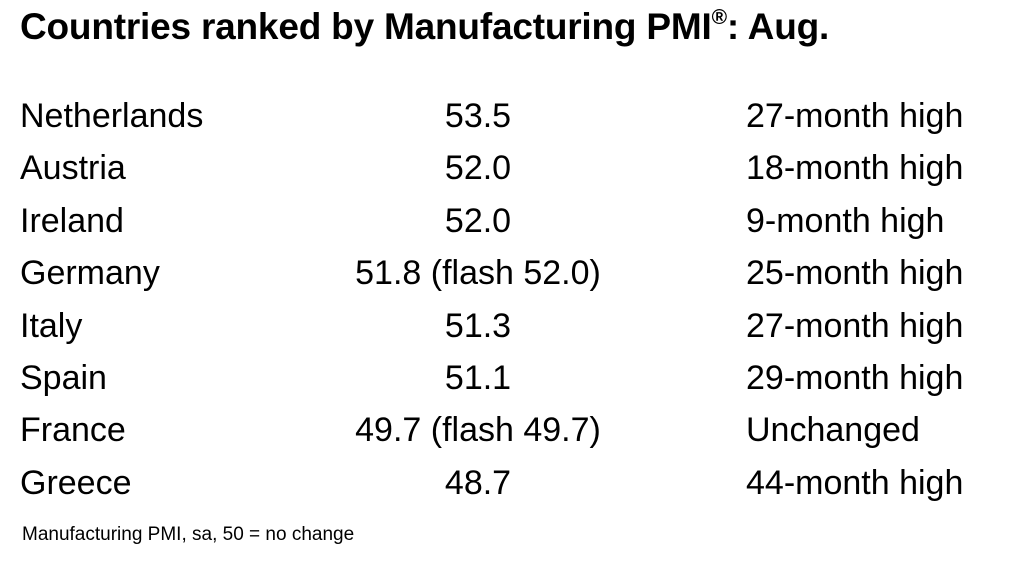 This screenshot has height=566, width=1024. What do you see at coordinates (72, 220) in the screenshot?
I see `country-name: Ireland` at bounding box center [72, 220].